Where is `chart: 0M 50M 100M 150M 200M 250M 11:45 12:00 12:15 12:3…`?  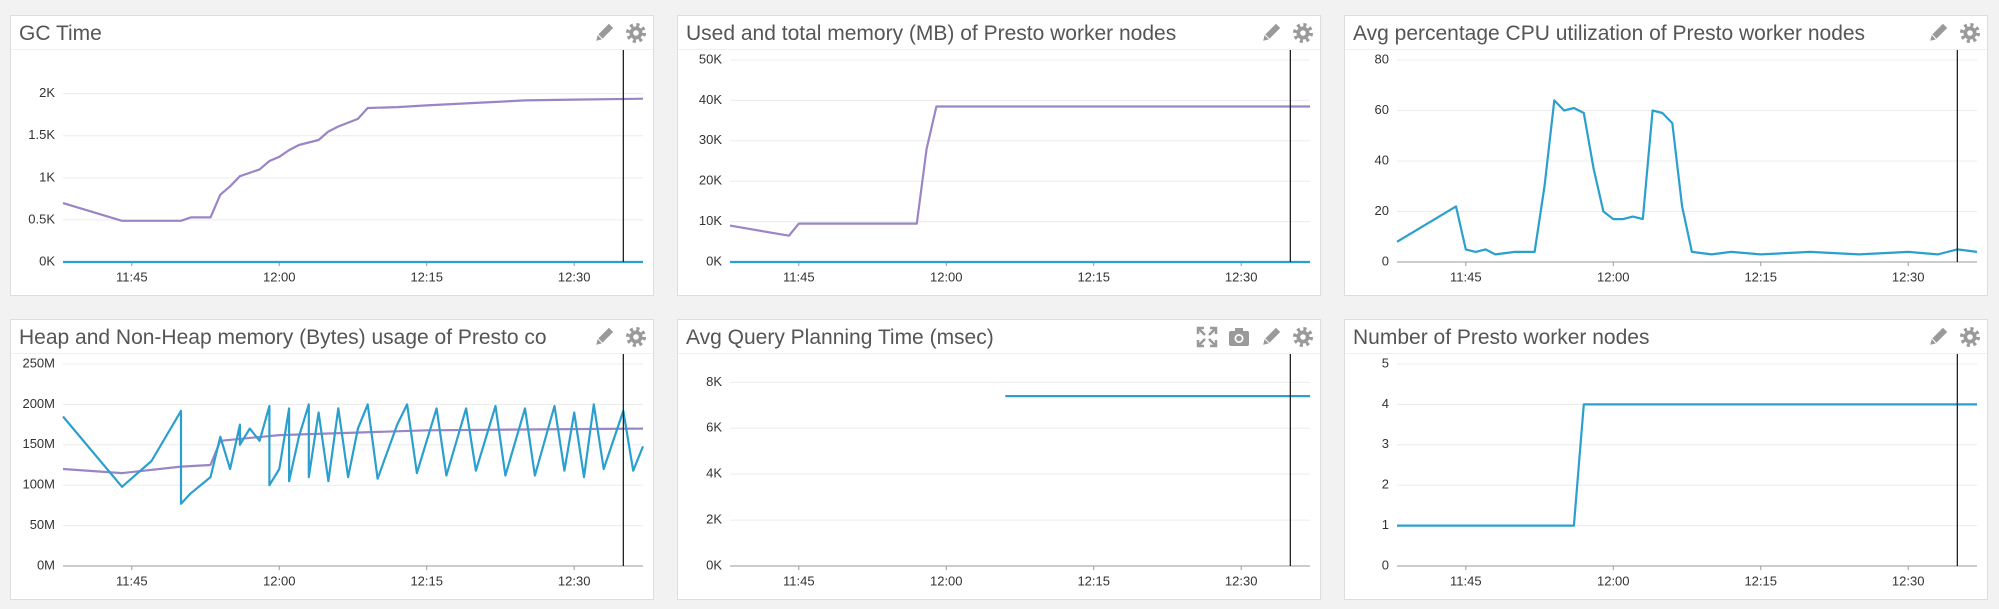 chart: 0M 50M 100M 150M 200M 250M 11:45 12:00 12:15 12:3… is located at coordinates (333, 471).